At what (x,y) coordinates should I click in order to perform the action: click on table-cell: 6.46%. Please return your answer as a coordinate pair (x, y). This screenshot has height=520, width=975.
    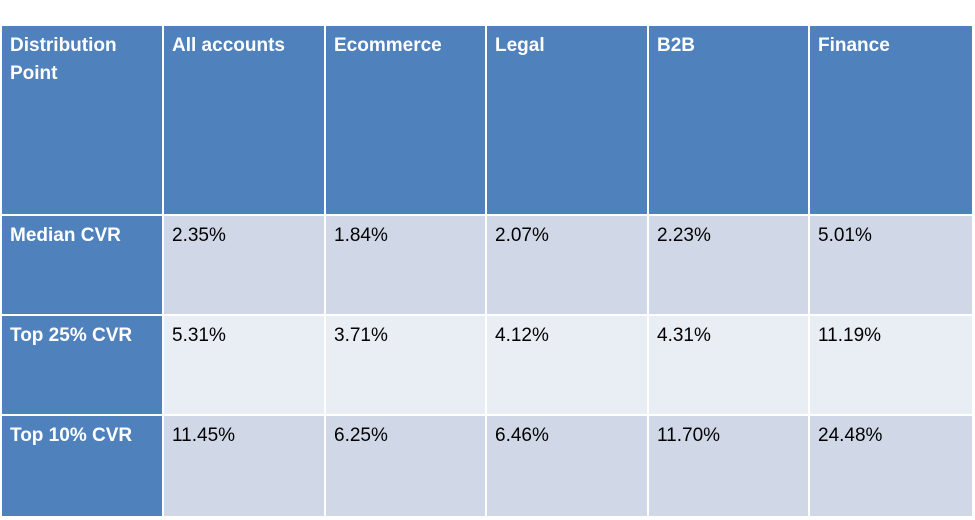
    Looking at the image, I should click on (568, 466).